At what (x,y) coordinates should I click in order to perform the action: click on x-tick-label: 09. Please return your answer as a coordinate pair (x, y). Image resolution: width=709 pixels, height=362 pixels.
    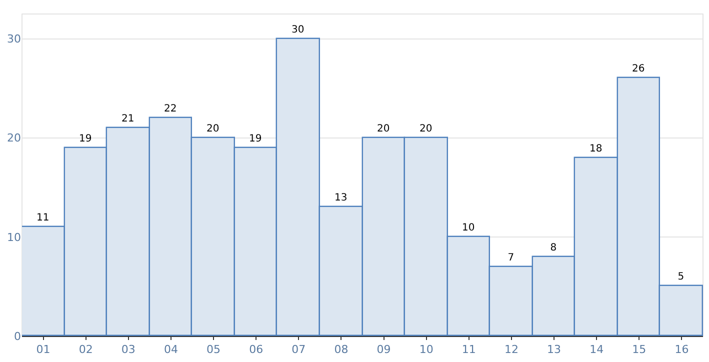
    Looking at the image, I should click on (383, 349).